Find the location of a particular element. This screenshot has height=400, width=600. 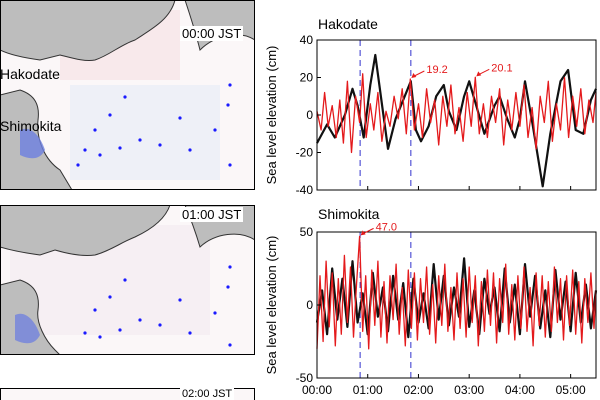

map-frame is located at coordinates (127, 394).